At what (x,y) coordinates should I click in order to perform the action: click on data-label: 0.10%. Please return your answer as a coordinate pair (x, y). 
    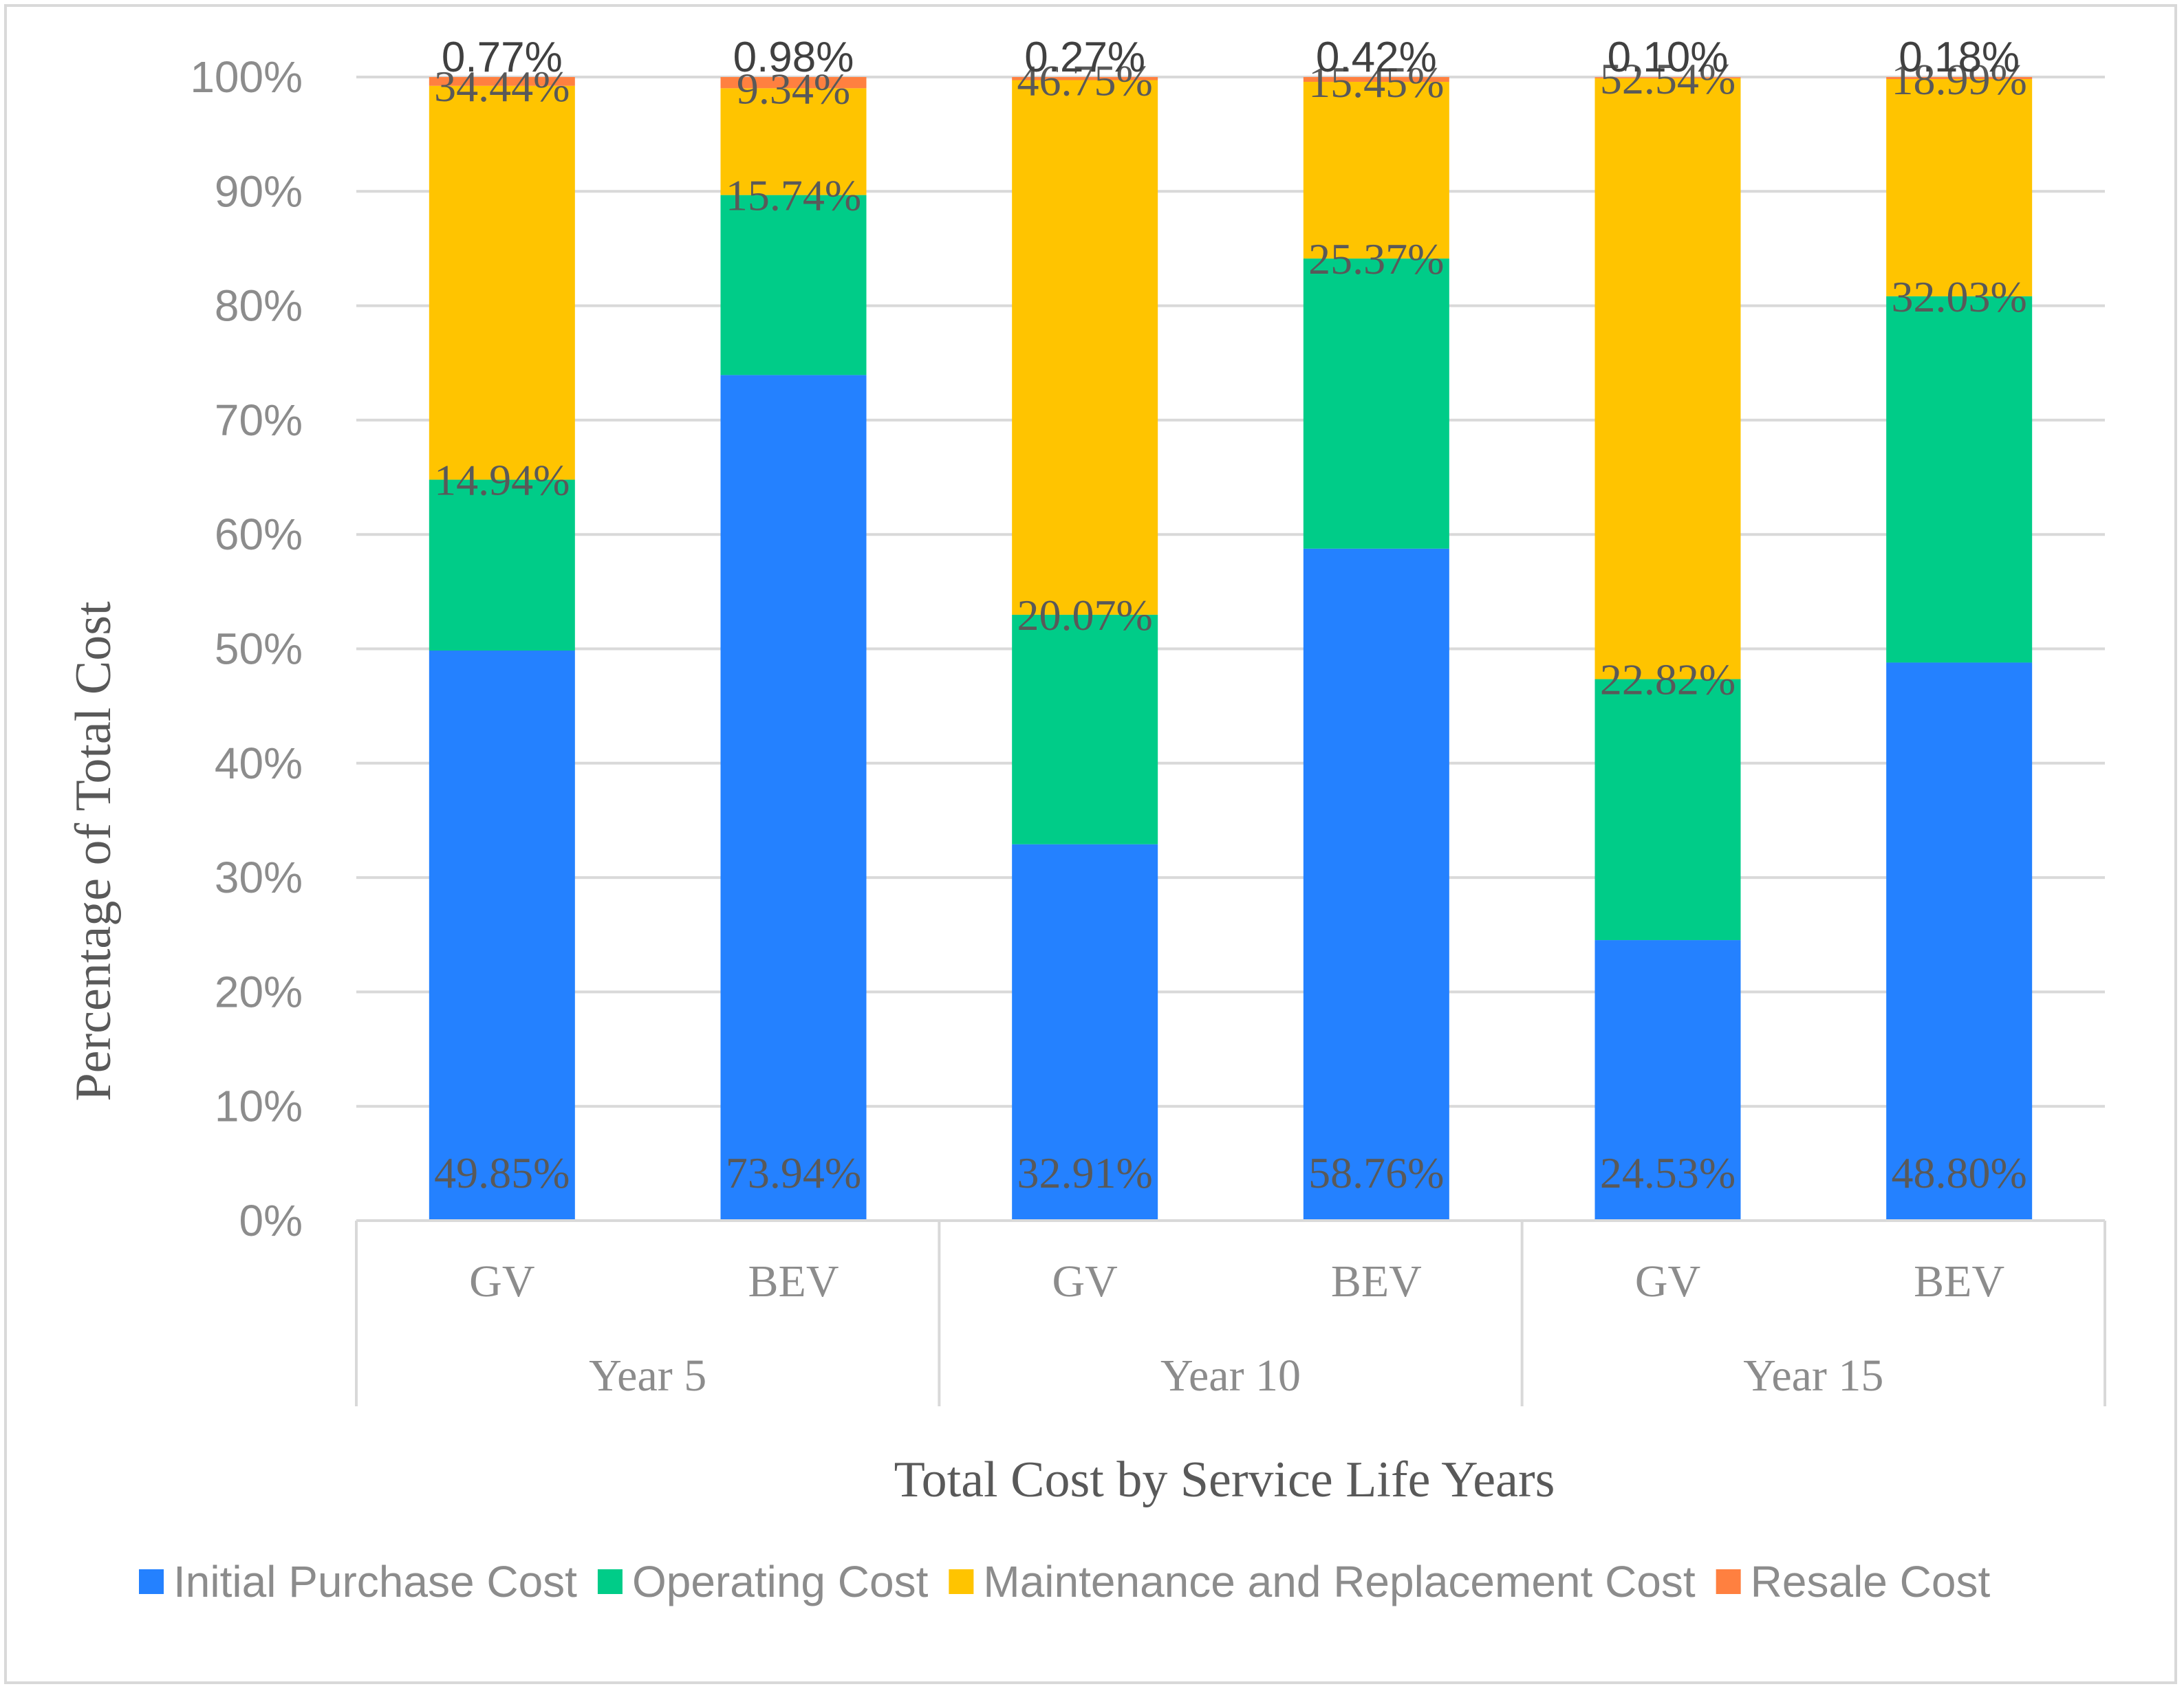
    Looking at the image, I should click on (1669, 57).